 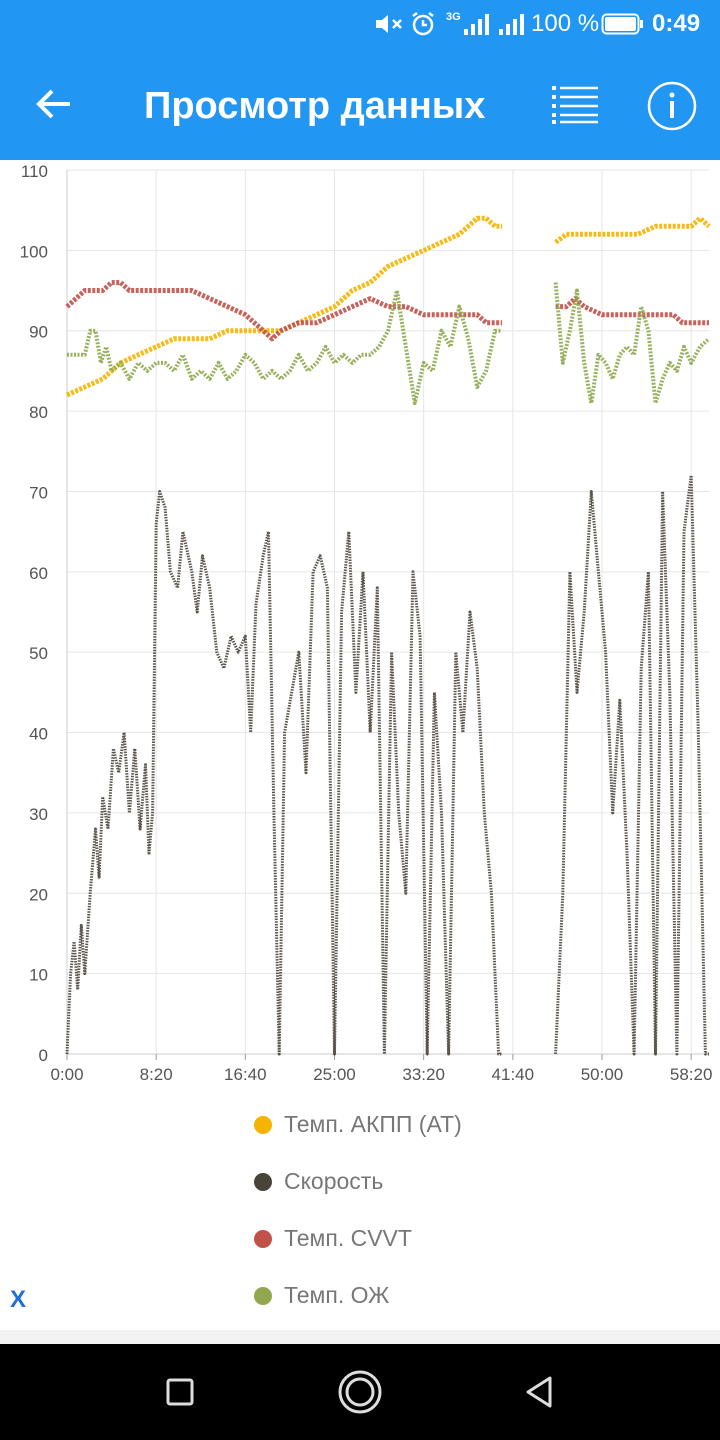 I want to click on status-bar: 3G 100 % 0:49, so click(x=360, y=24).